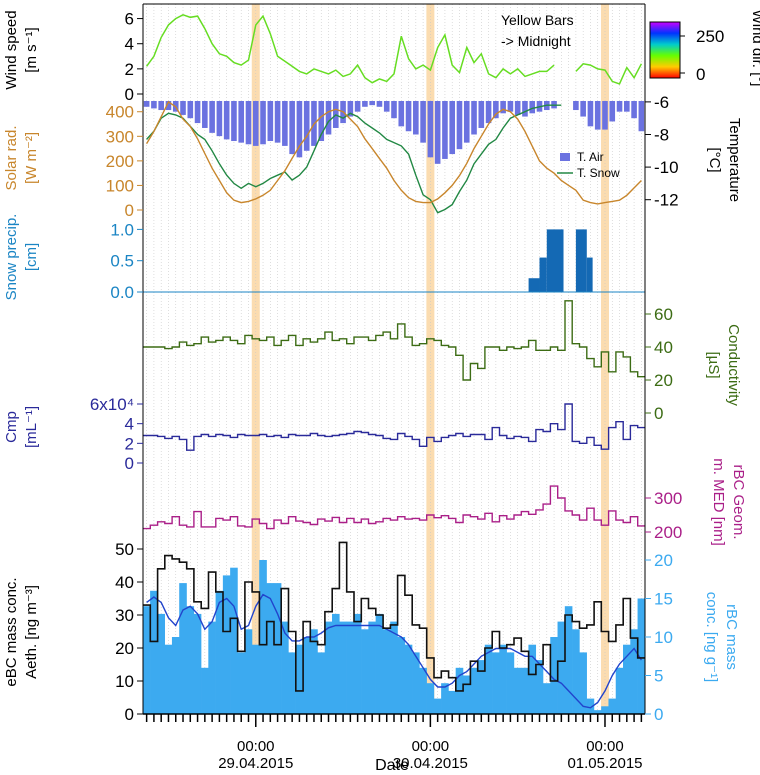 The width and height of the screenshot is (760, 775). Describe the element at coordinates (723, 365) in the screenshot. I see `cond-ylabel: Conductivity[µS]` at that location.